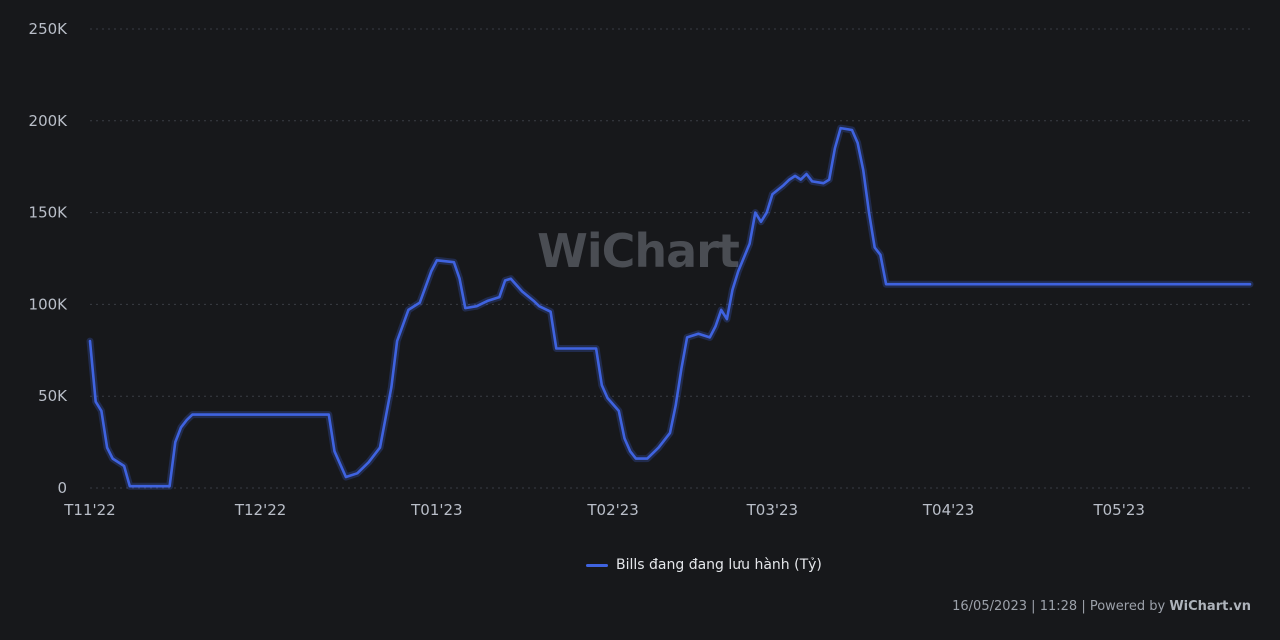  I want to click on x-tick-label: T02'23, so click(612, 510).